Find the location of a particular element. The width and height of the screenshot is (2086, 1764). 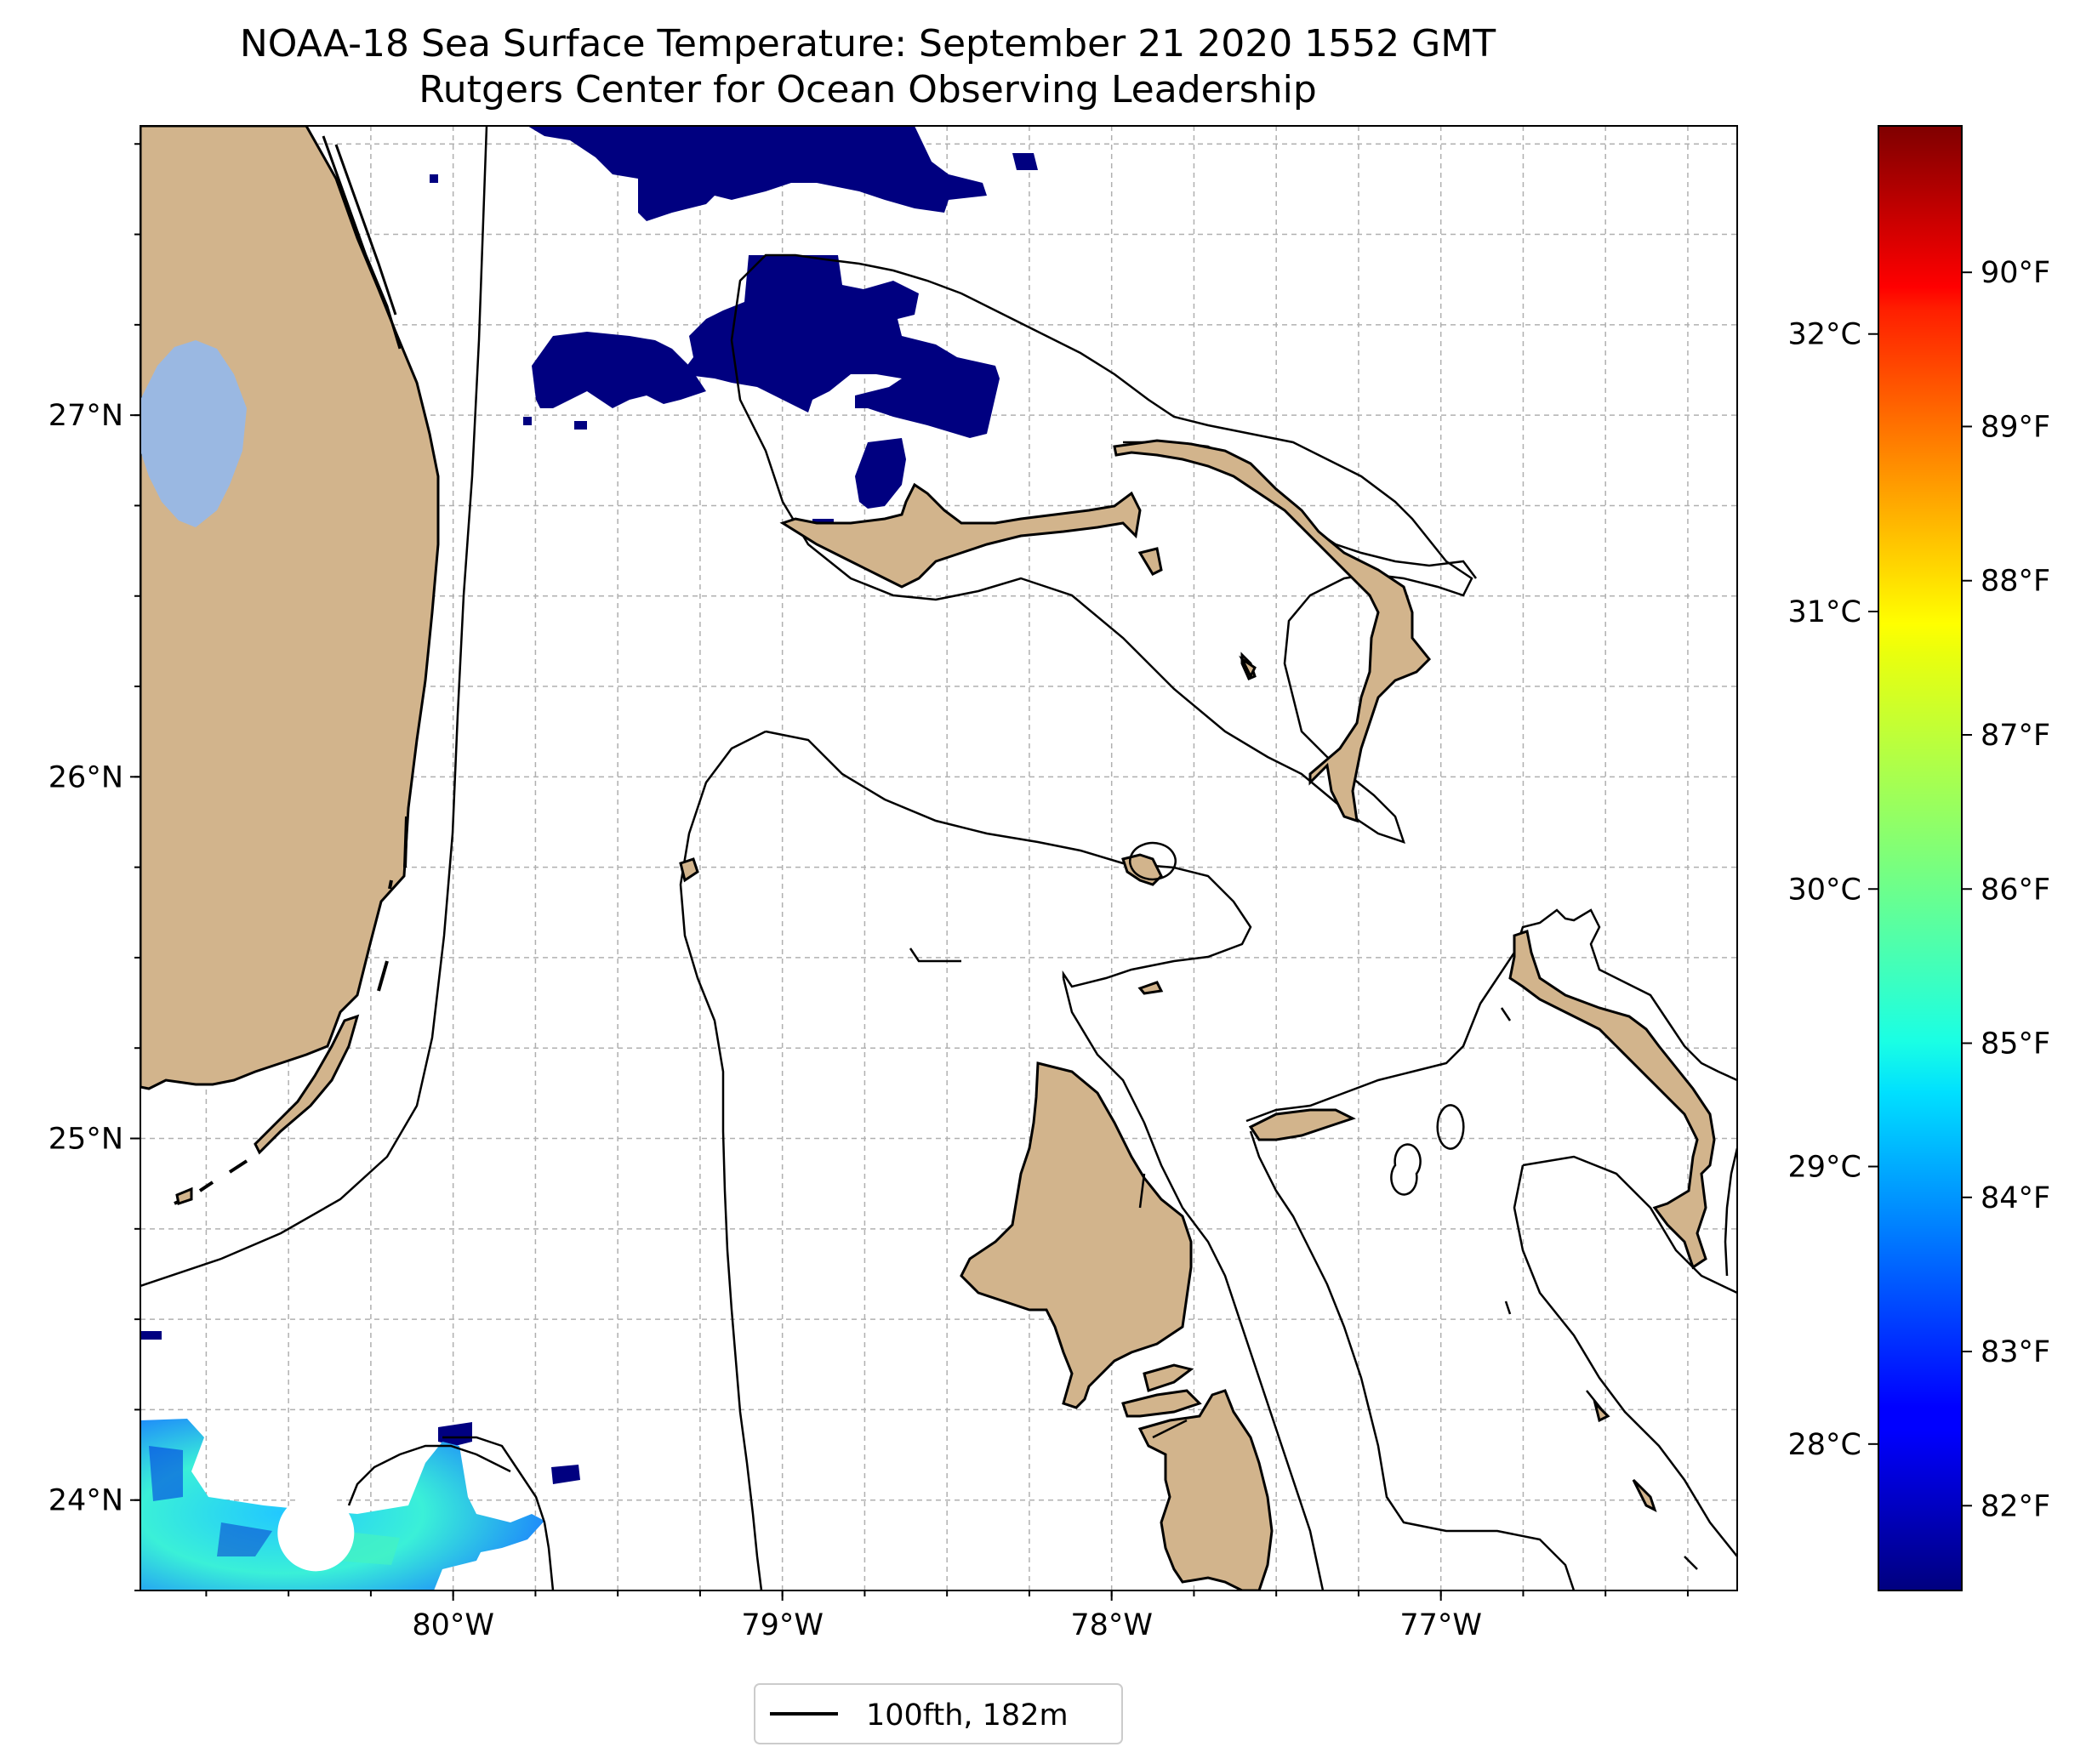

celsius-tick-label: 28°C is located at coordinates (1824, 1445).